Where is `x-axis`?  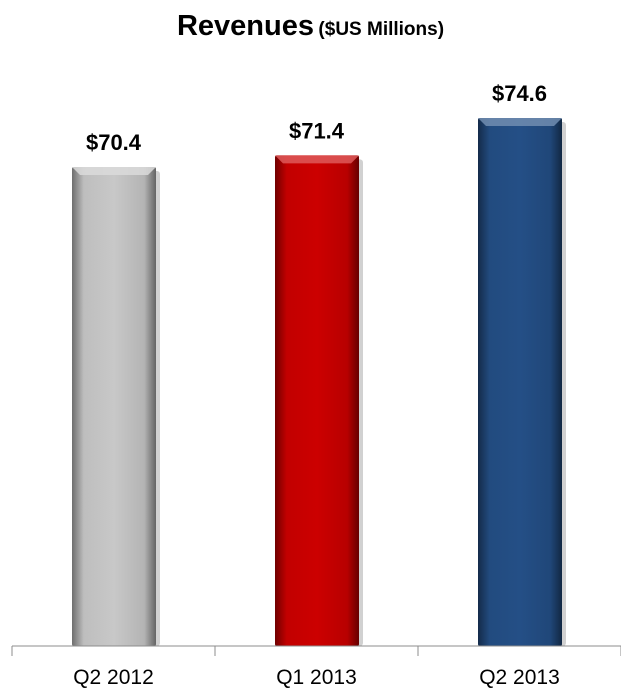
x-axis is located at coordinates (316, 650).